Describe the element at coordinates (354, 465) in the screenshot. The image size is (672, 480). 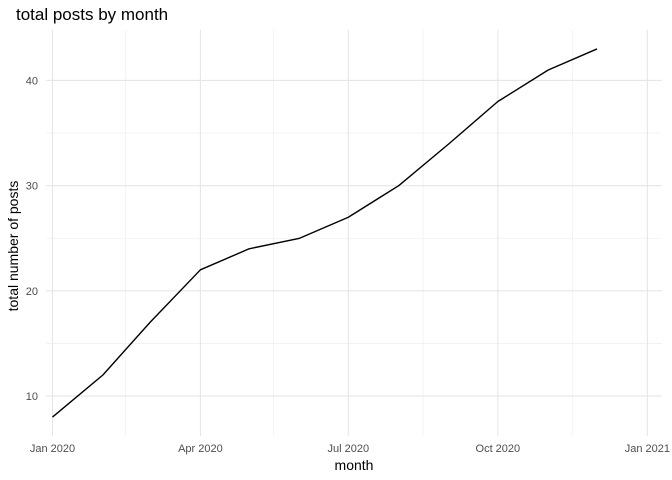
I see `x-axis-title: month` at that location.